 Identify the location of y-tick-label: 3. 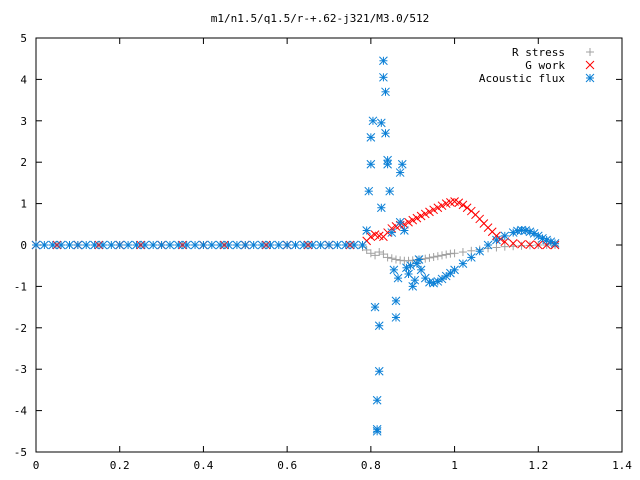
(23, 121).